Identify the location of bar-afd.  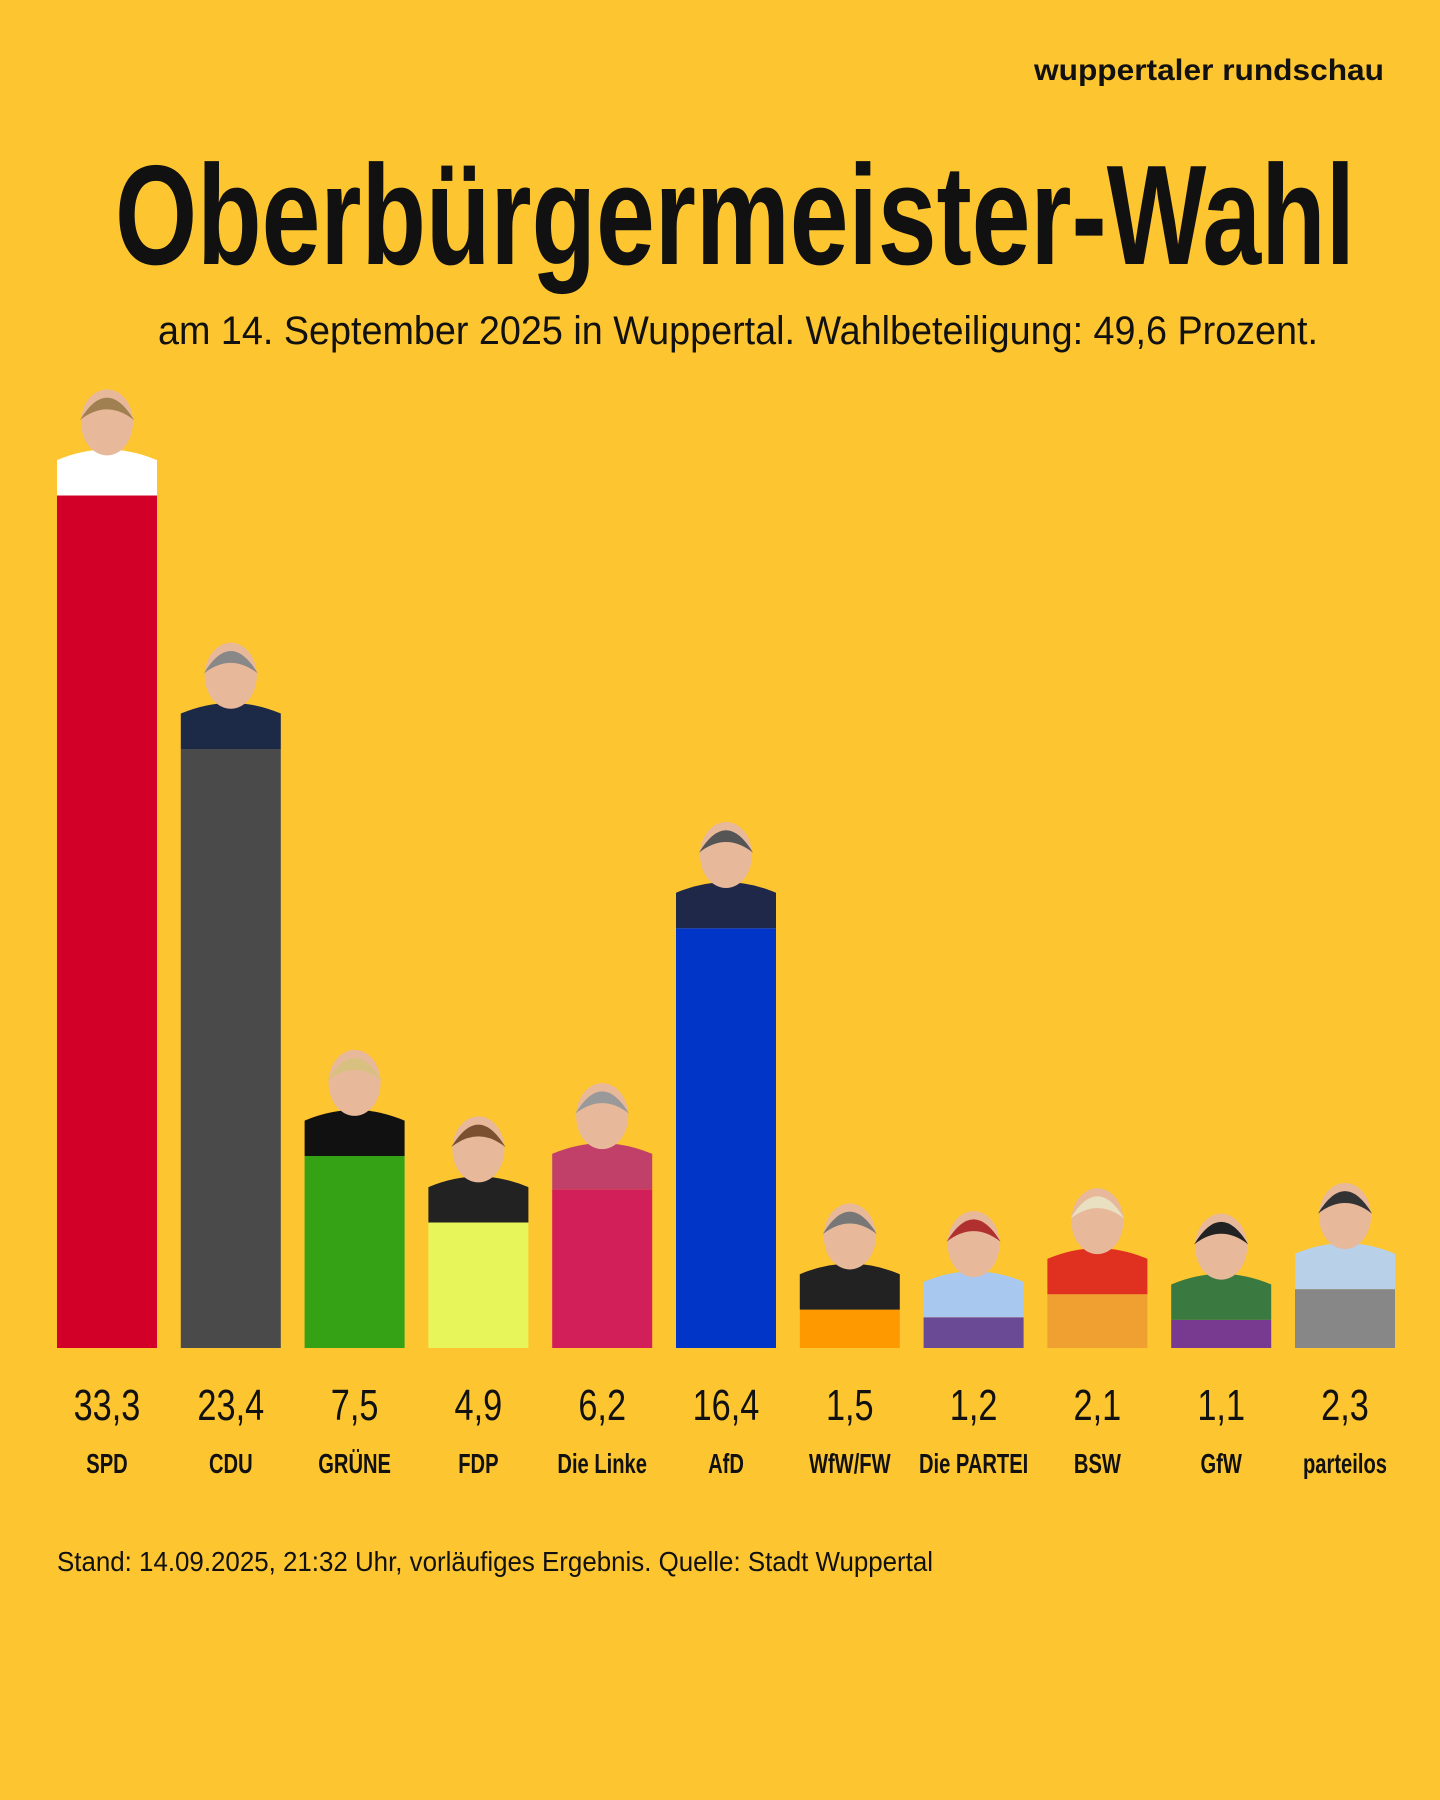
(726, 1138).